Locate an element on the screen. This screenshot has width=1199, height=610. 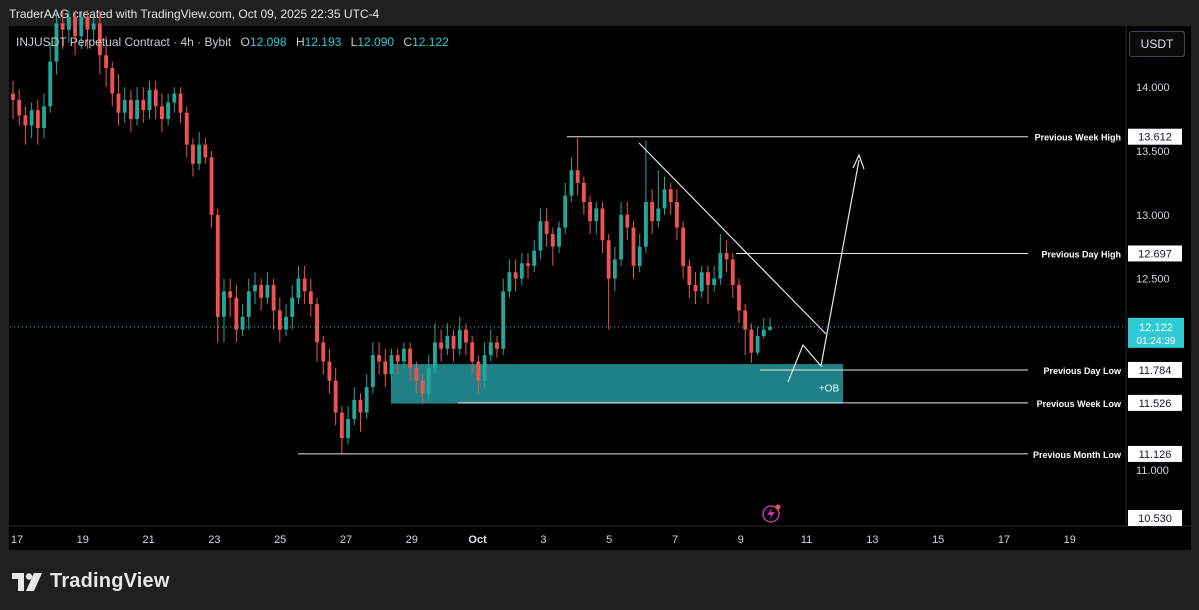
lightning-icon is located at coordinates (771, 514).